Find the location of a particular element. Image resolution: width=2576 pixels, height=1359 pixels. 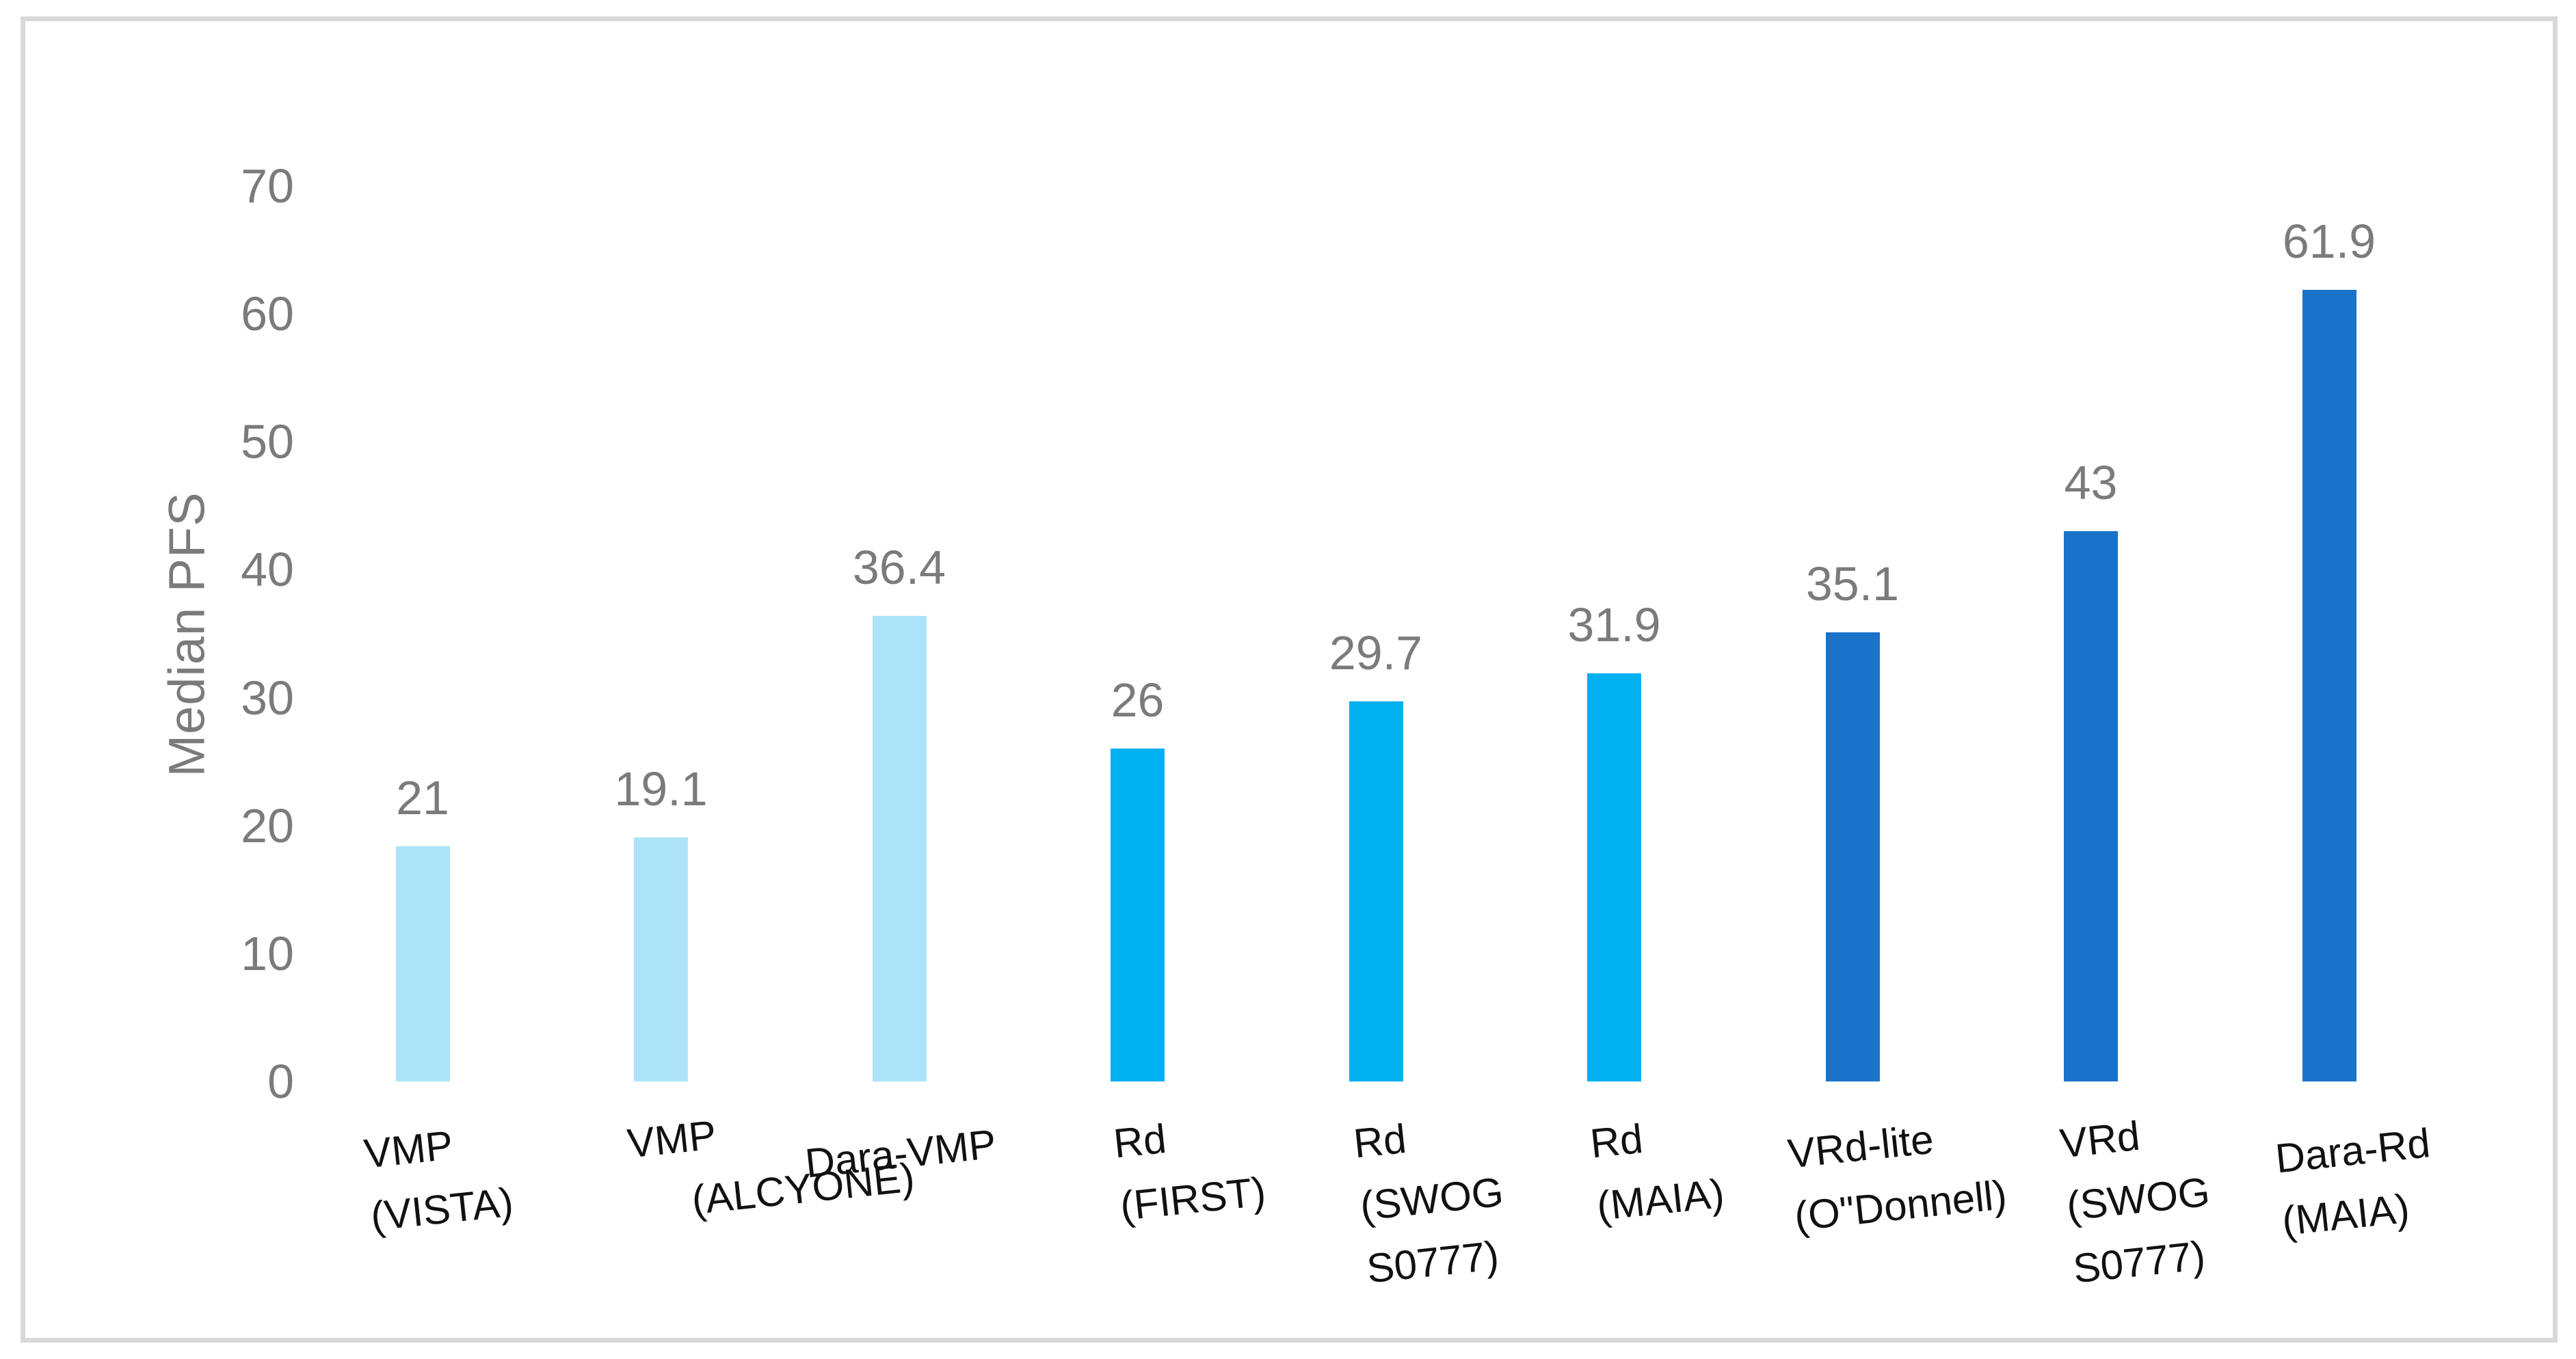

category-label: Rd (MAIA) is located at coordinates (1657, 1168).